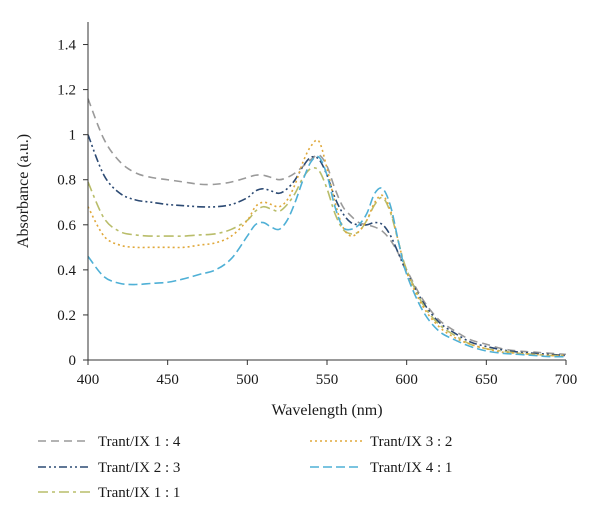 This screenshot has height=522, width=600. What do you see at coordinates (411, 442) in the screenshot?
I see `legend-label: Trant/IX 3 : 2` at bounding box center [411, 442].